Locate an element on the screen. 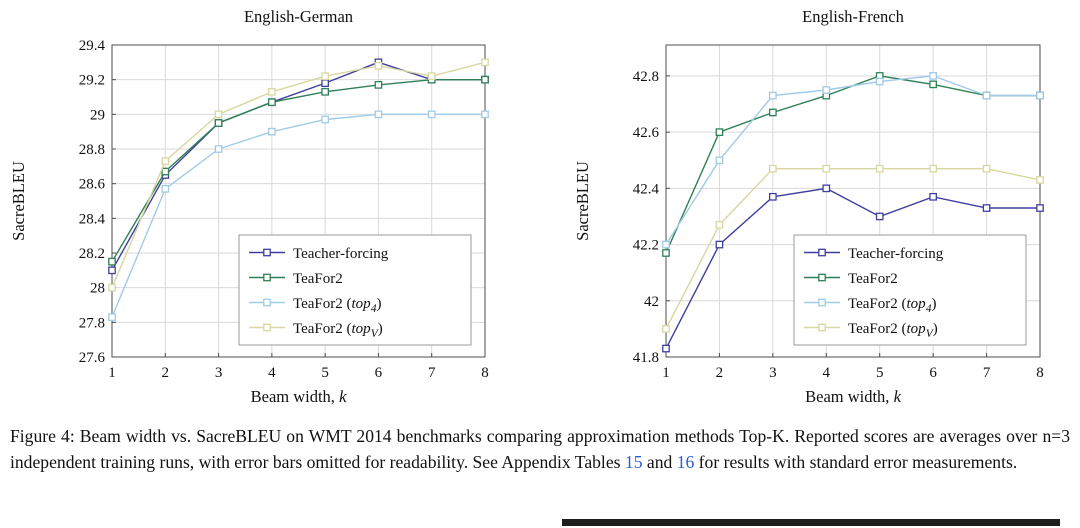 The image size is (1080, 528). y-tick-label: 42.6 is located at coordinates (646, 133).